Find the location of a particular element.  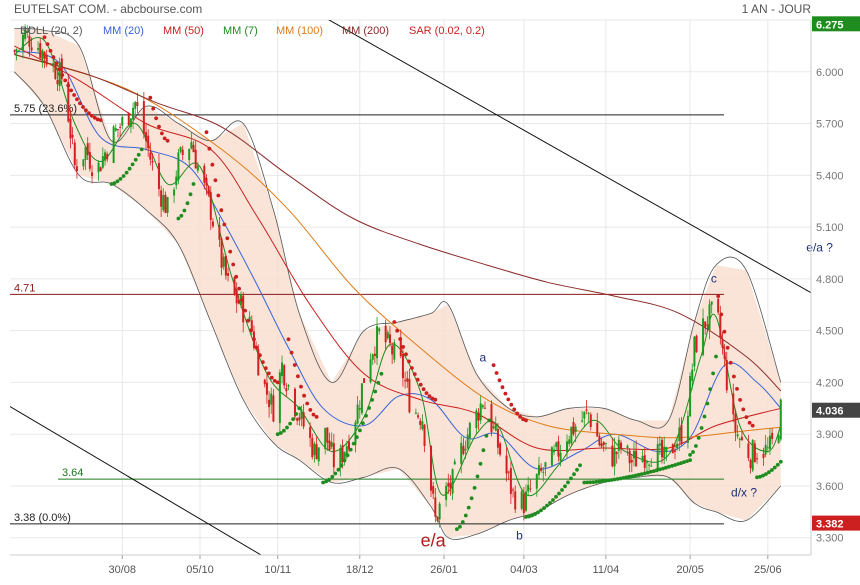

legend-item: MM (100) is located at coordinates (299, 31).